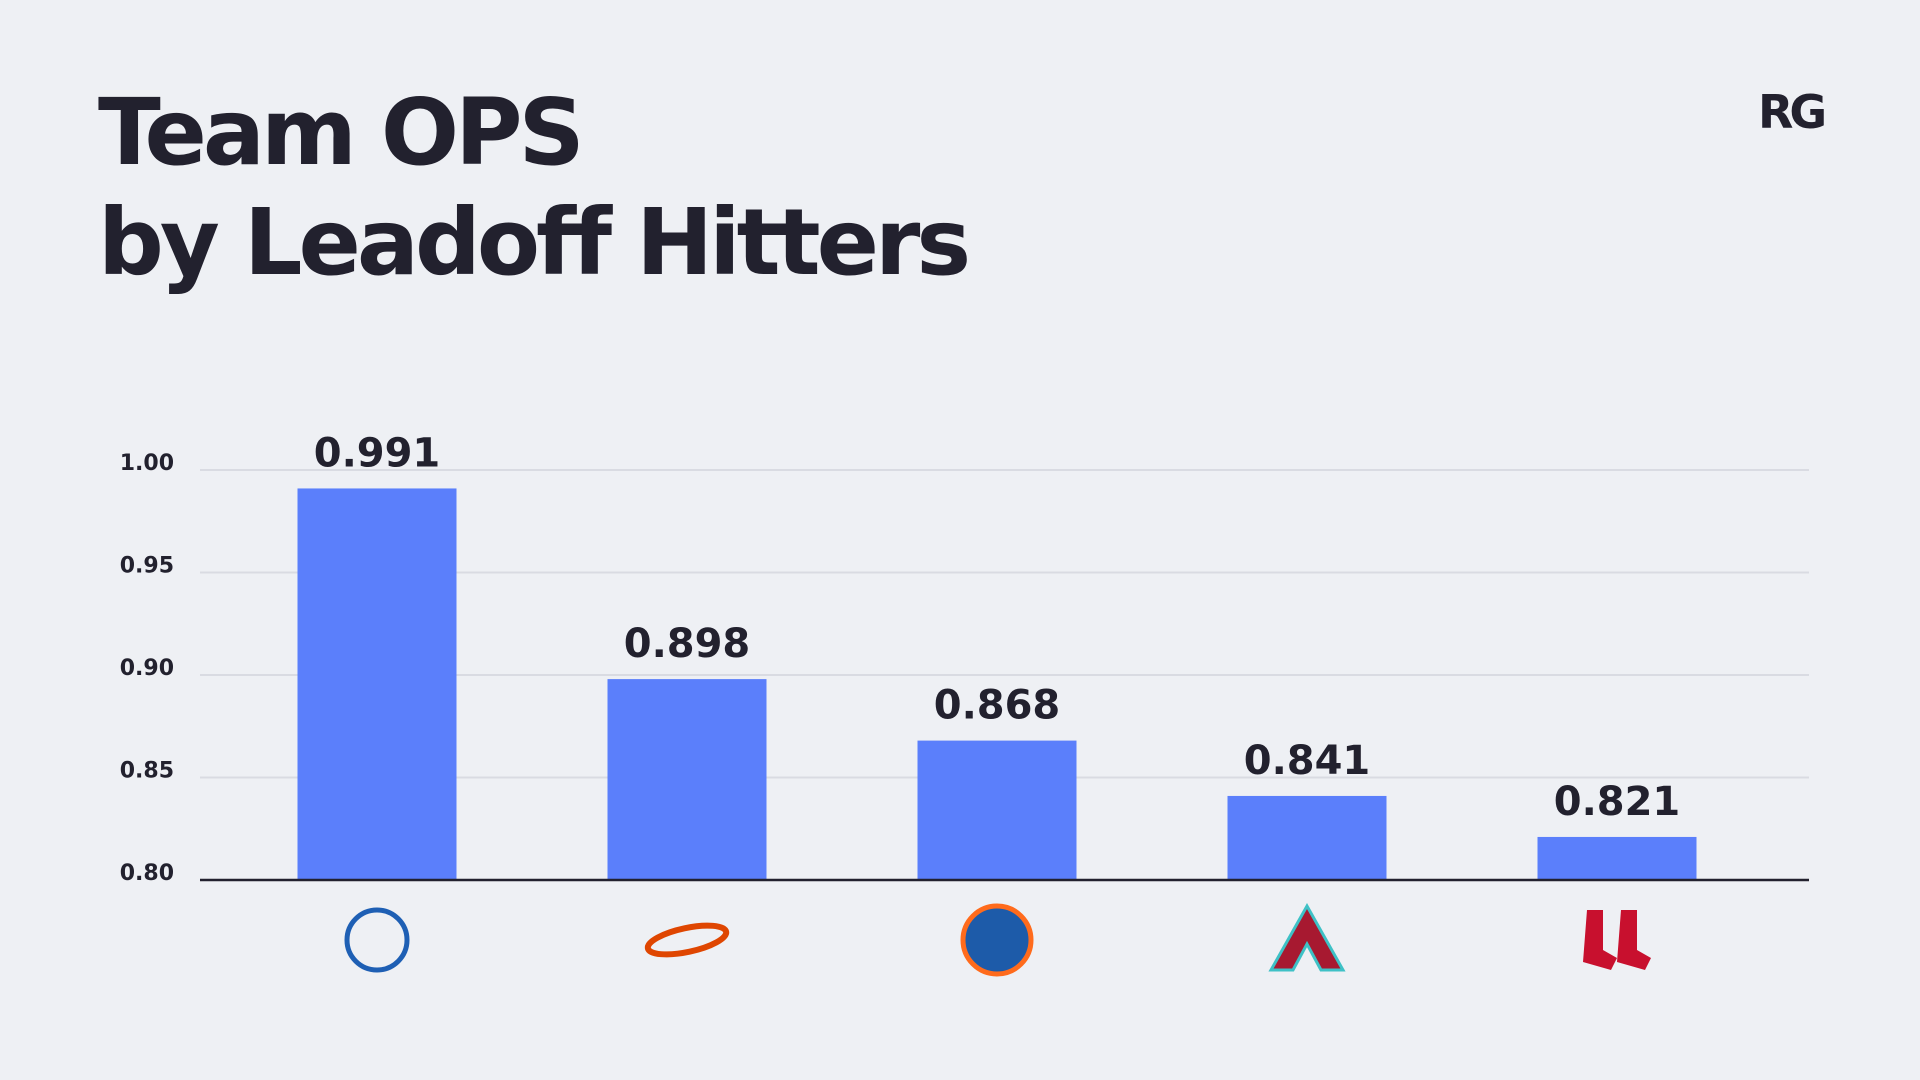  Describe the element at coordinates (147, 566) in the screenshot. I see `y-tick-label: 0.95` at that location.